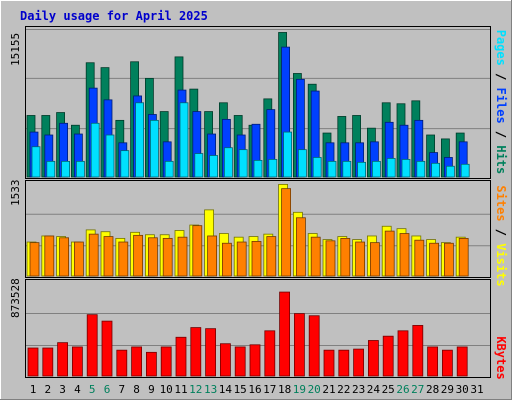 The width and height of the screenshot is (512, 400). I want to click on day-label-7: 7, so click(121, 389).